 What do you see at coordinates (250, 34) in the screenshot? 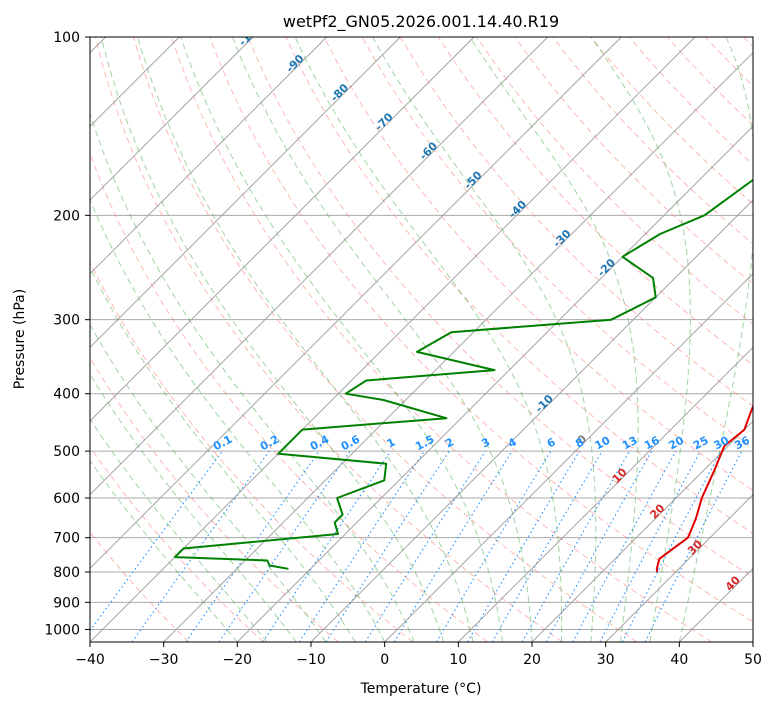
I see `isotherm-label: -100` at bounding box center [250, 34].